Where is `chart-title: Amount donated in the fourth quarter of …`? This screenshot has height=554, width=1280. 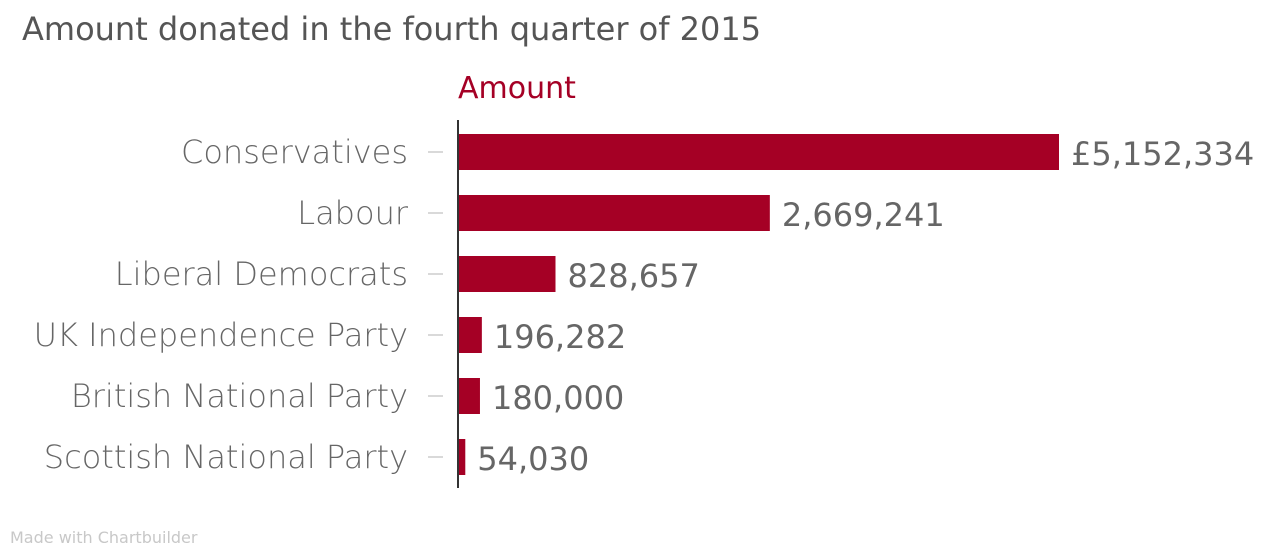 chart-title: Amount donated in the fourth quarter of … is located at coordinates (392, 29).